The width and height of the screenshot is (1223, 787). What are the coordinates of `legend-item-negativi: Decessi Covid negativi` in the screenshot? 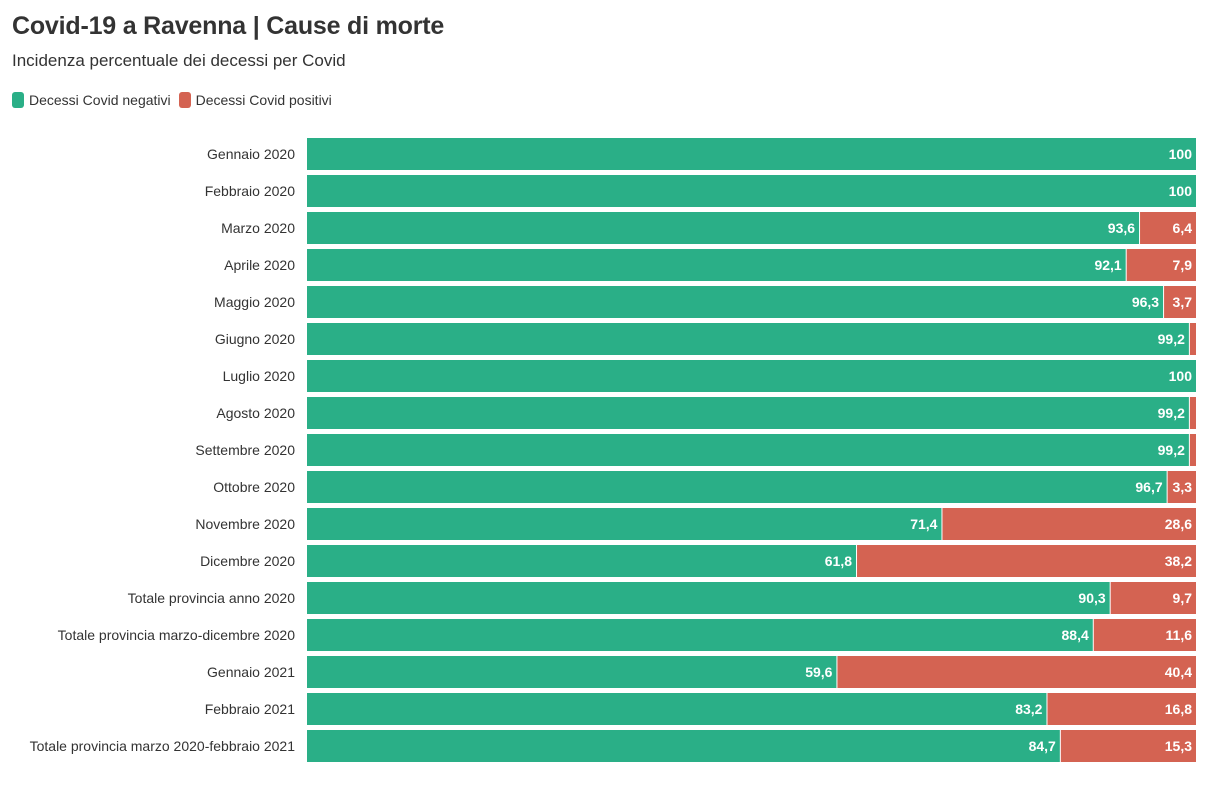 It's located at (91, 100).